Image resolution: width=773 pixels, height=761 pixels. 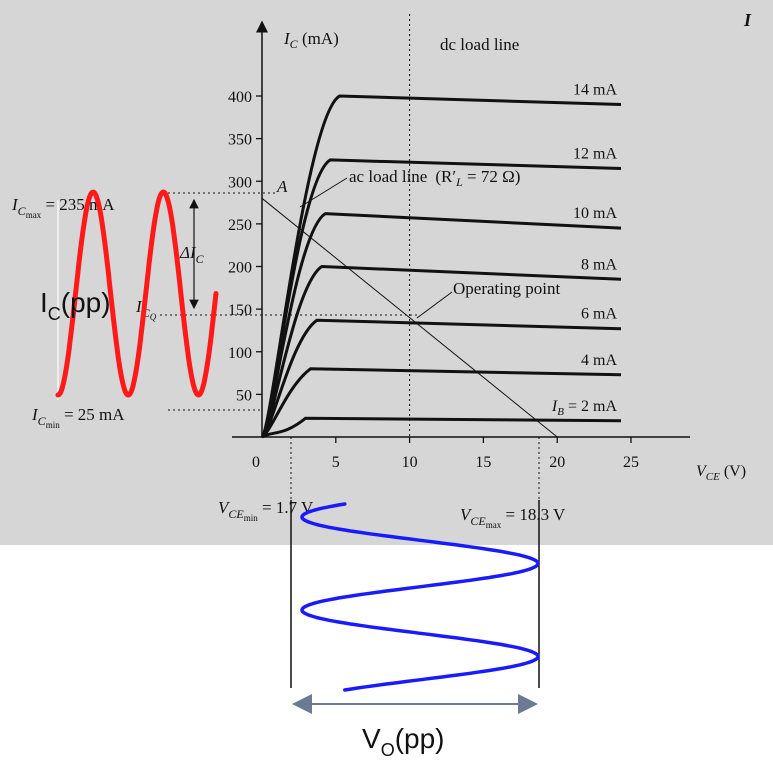 I want to click on ib-curve-label: IB = 2 mA, so click(x=584, y=408).